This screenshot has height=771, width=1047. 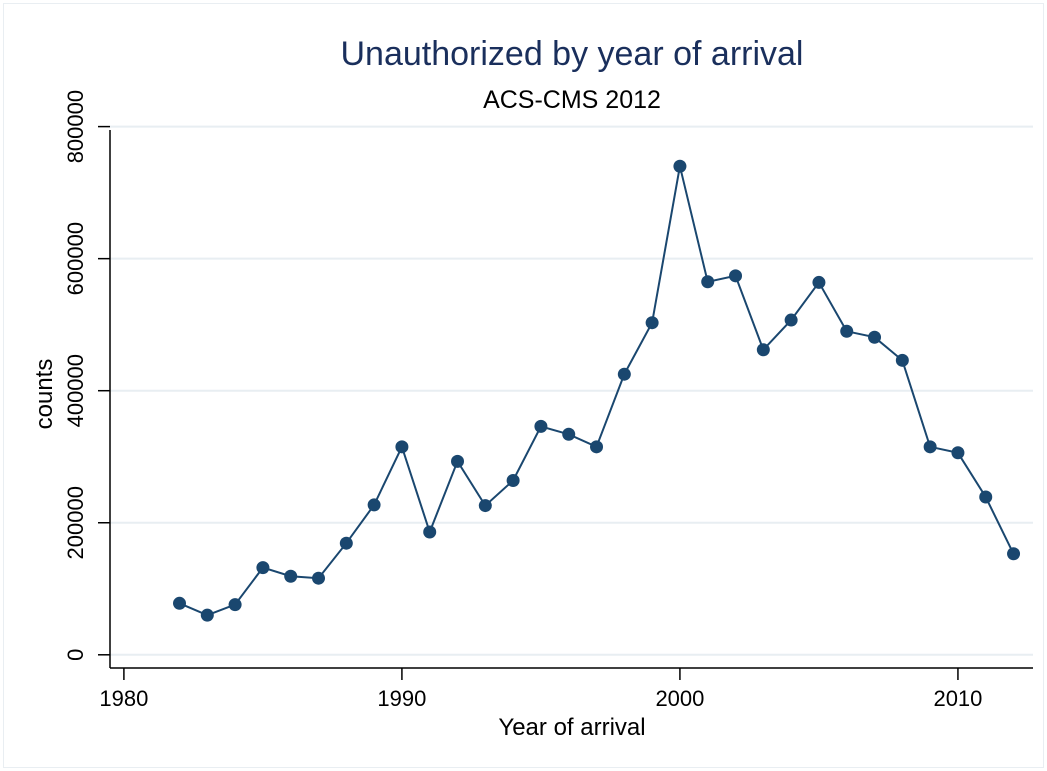 I want to click on data-point-2009, so click(x=930, y=447).